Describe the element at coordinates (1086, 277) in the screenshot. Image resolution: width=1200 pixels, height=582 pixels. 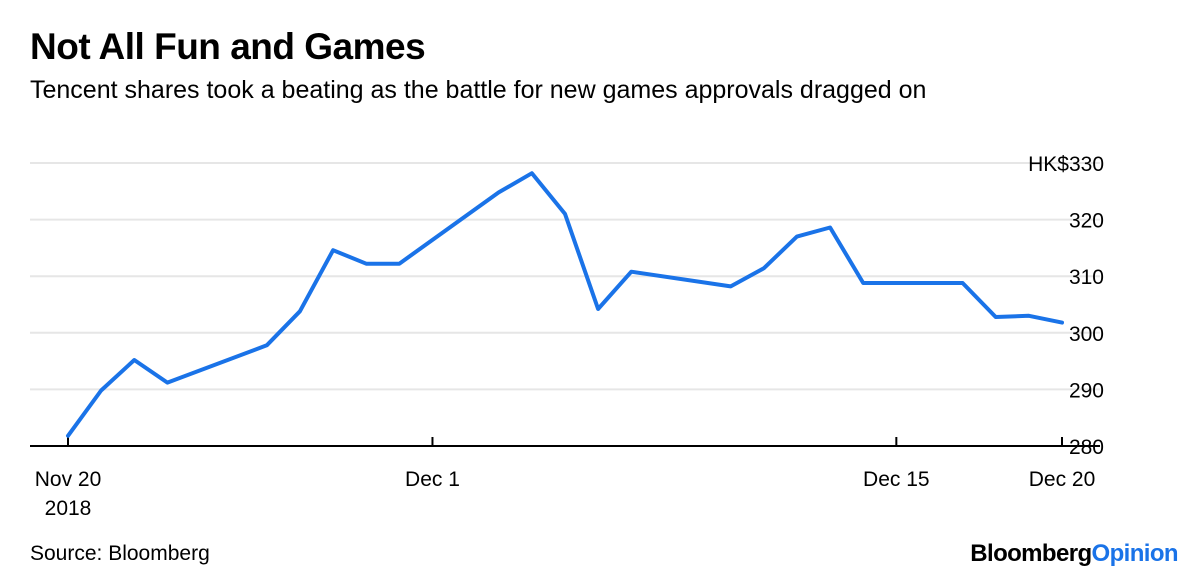
I see `y-tick-label-310: 310` at that location.